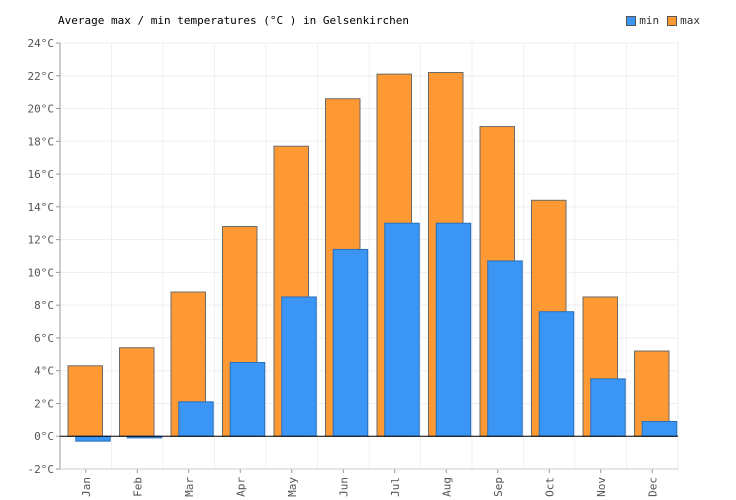 The width and height of the screenshot is (736, 500). Describe the element at coordinates (137, 487) in the screenshot. I see `x-tick-label: Feb` at that location.